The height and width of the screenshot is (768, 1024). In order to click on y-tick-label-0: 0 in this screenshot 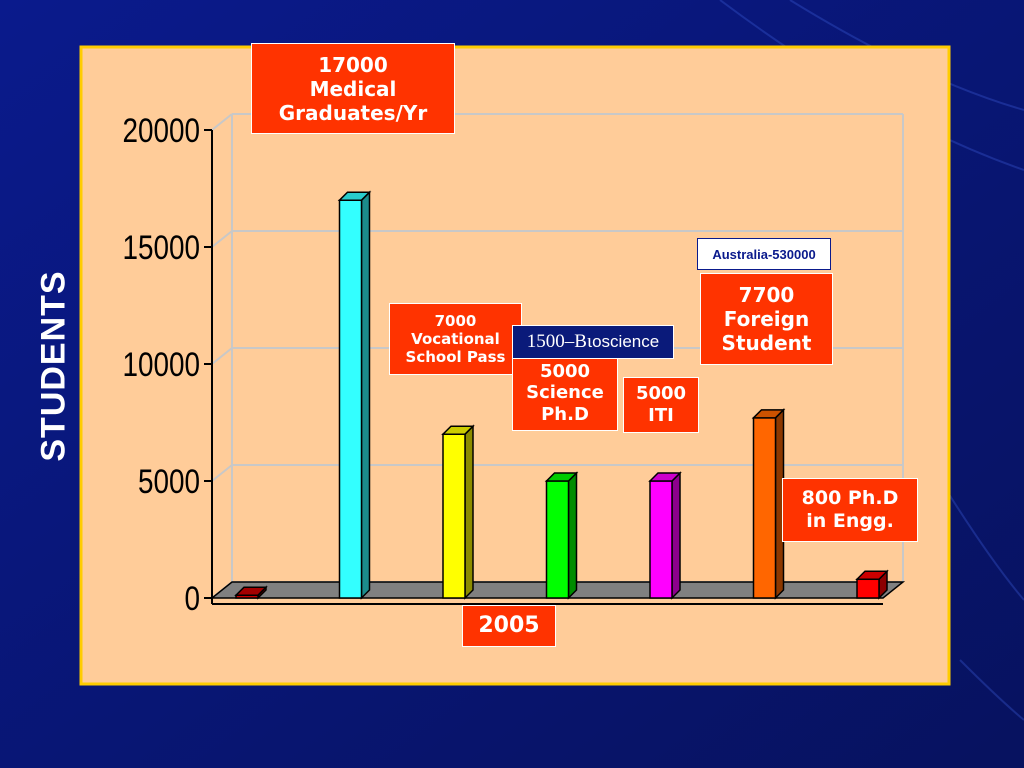, I will do `click(192, 598)`.